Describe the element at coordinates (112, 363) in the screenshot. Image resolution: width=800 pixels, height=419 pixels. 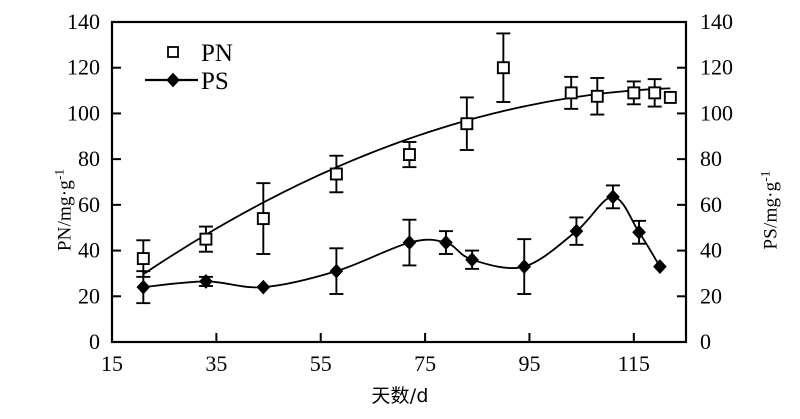
I see `xtick-15: 15` at that location.